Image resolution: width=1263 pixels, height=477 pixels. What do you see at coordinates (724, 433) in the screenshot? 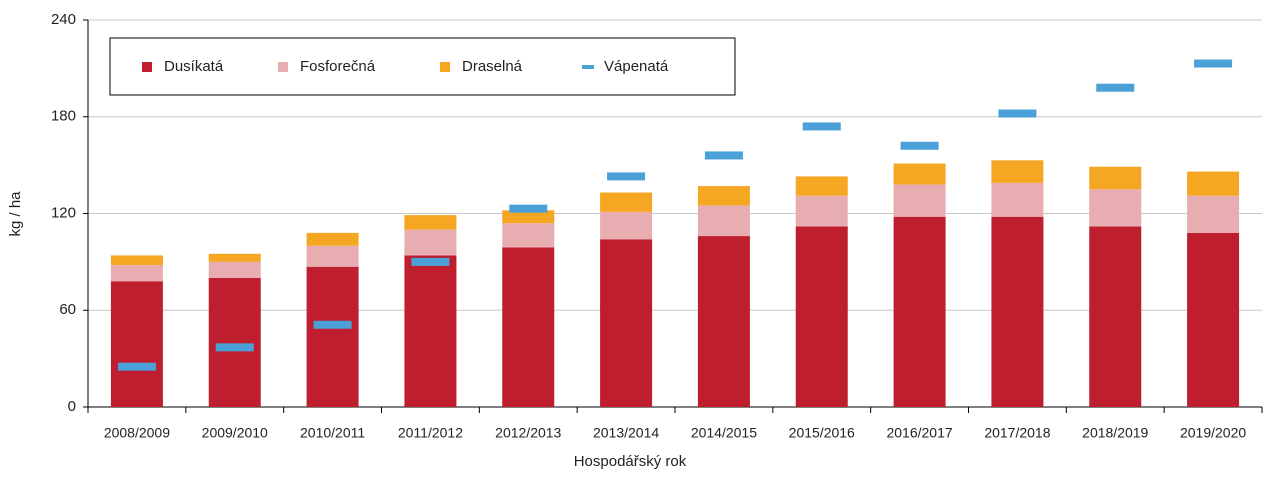
I see `x-tick-label: 2014/2015` at bounding box center [724, 433].